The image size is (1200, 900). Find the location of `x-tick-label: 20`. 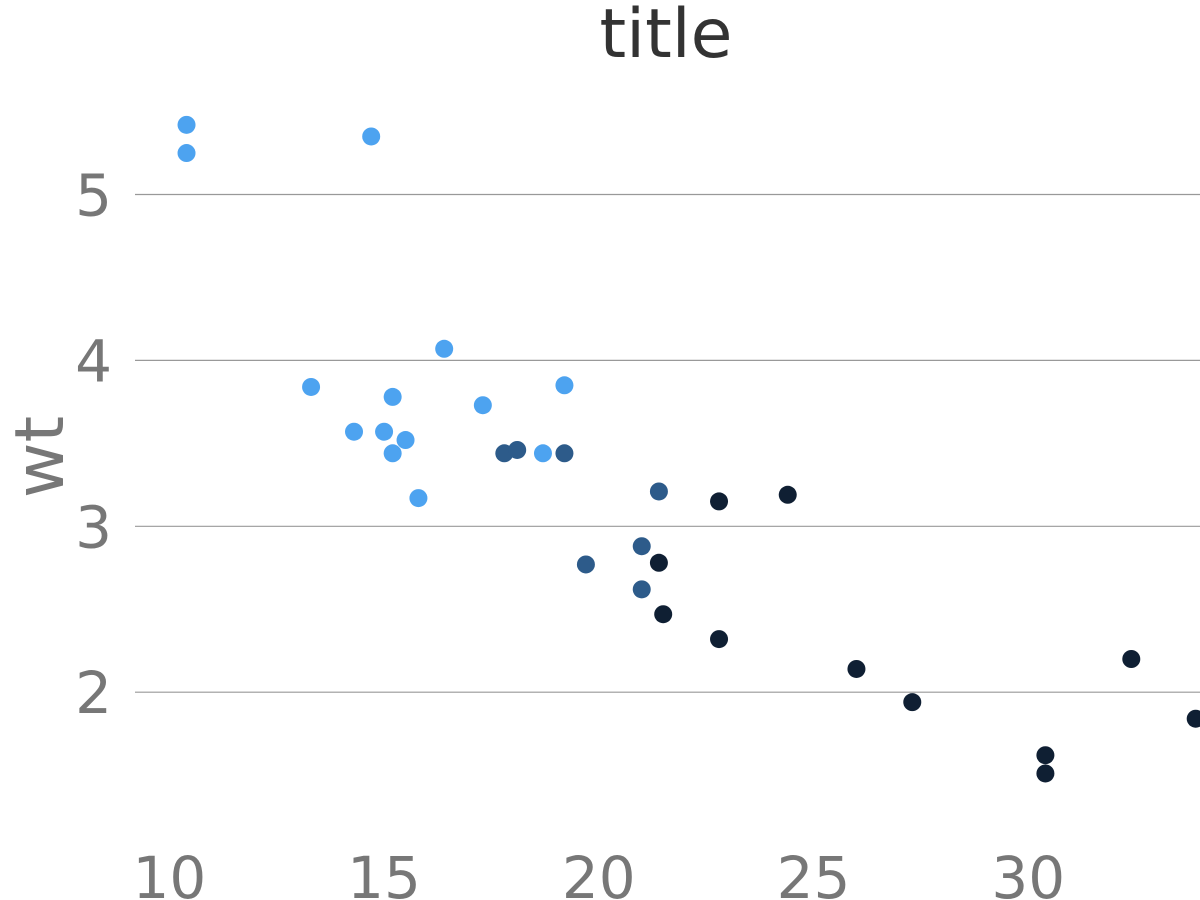

x-tick-label: 20 is located at coordinates (599, 872).